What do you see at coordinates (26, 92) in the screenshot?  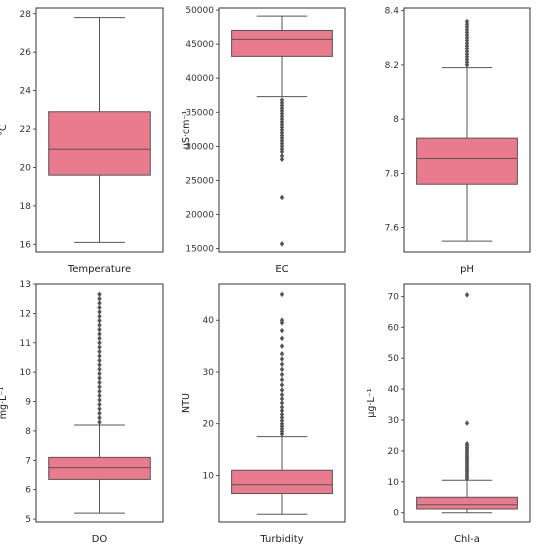 I see `y-tick-label: 24` at bounding box center [26, 92].